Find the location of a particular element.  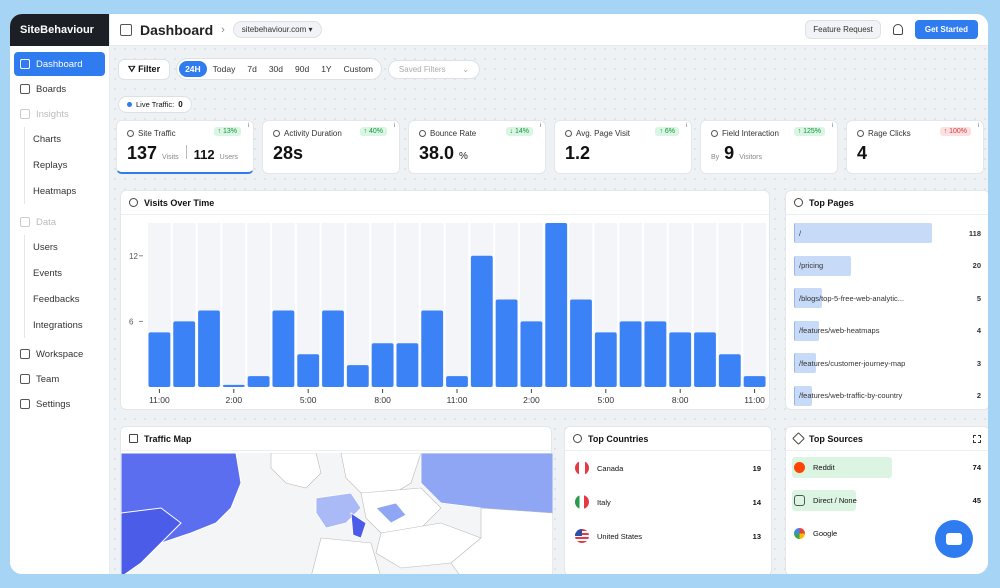

top-page-row: / 118 is located at coordinates (887, 233).